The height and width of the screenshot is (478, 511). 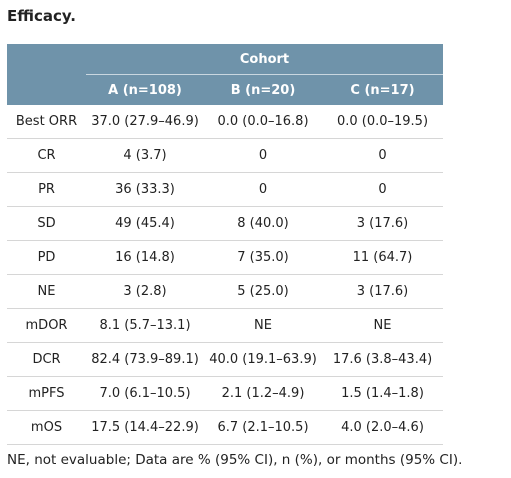 What do you see at coordinates (263, 291) in the screenshot?
I see `table-cell-cohort-b: 5 (25.0)` at bounding box center [263, 291].